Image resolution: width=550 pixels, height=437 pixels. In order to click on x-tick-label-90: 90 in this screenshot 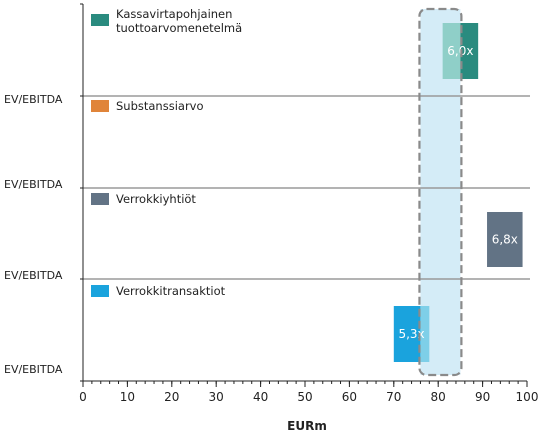, I will do `click(482, 397)`.